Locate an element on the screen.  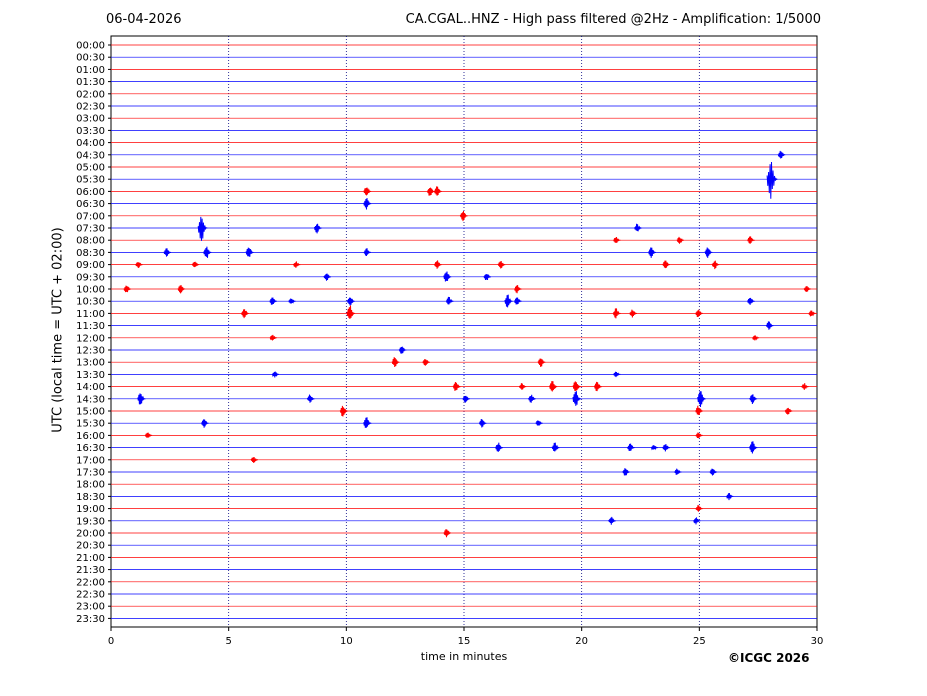
x-tick-label: 20 is located at coordinates (581, 641).